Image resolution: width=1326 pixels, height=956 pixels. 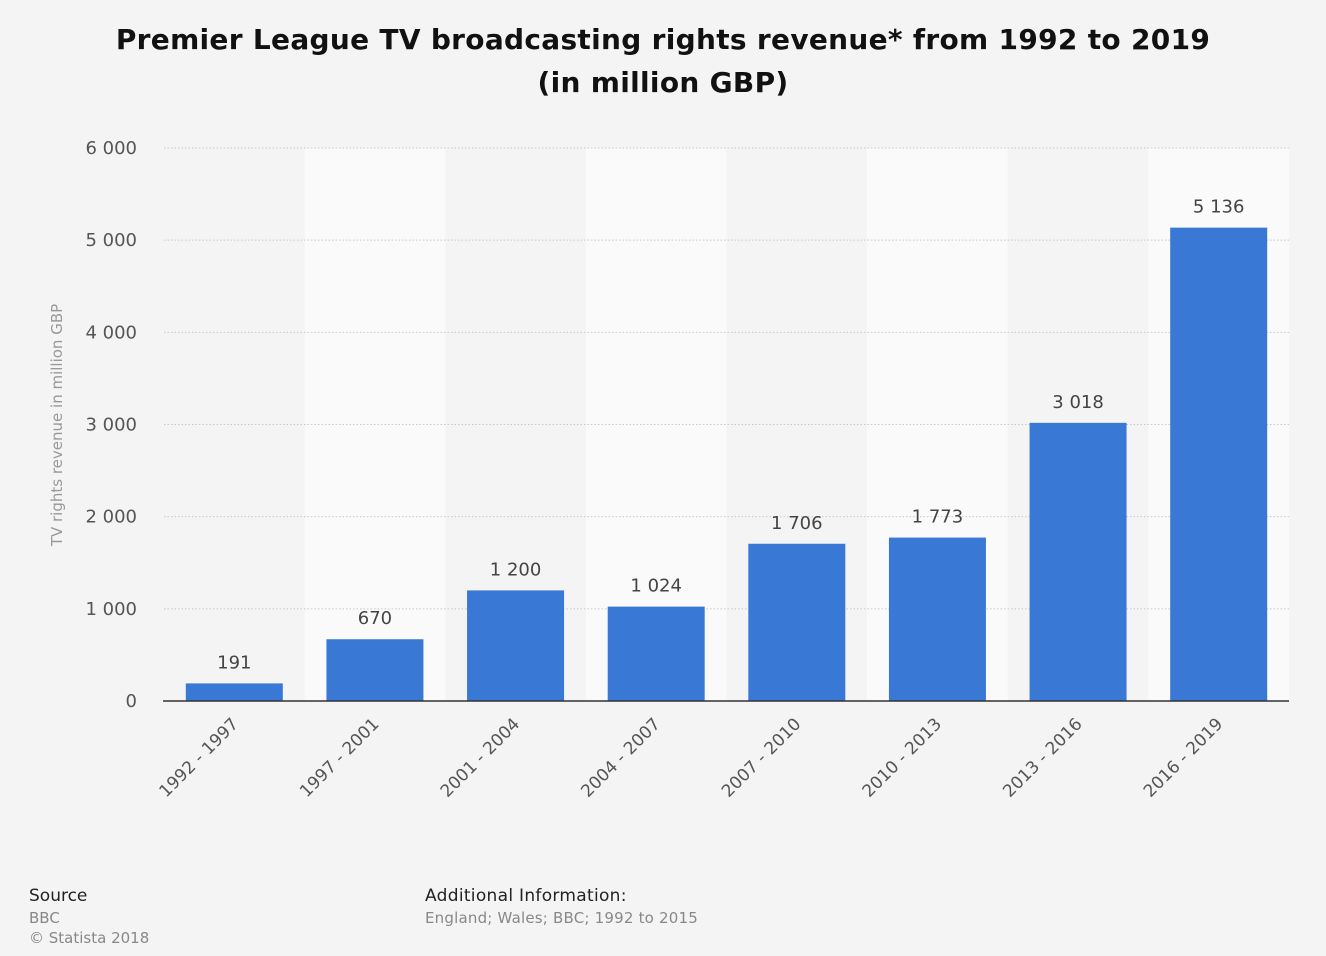 I want to click on bar-value-label: 191, so click(x=234, y=662).